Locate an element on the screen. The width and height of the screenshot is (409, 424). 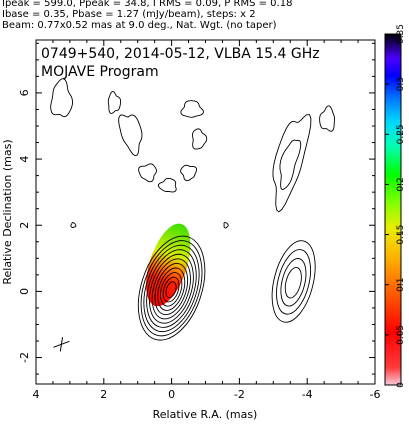
panel-subtitle: MOJAVE Program is located at coordinates (100, 72).